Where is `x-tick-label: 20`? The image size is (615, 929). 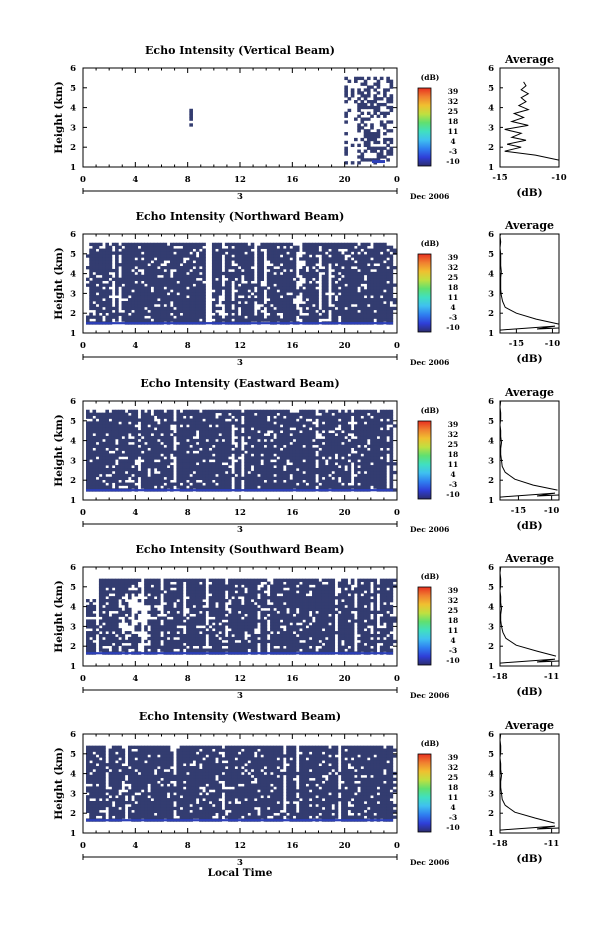 x-tick-label: 20 is located at coordinates (345, 180).